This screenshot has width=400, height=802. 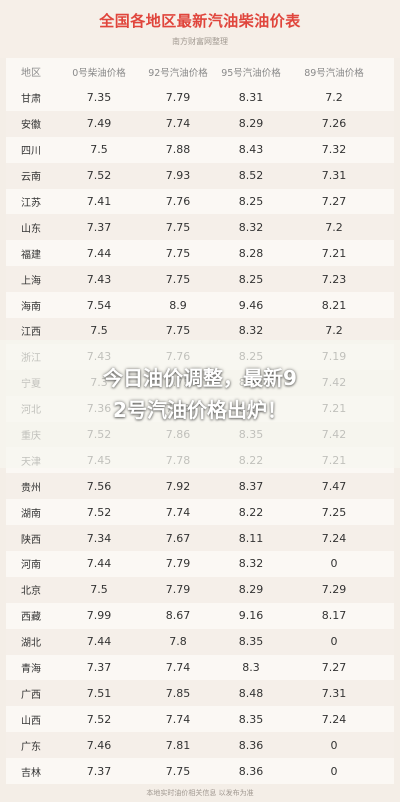 What do you see at coordinates (31, 307) in the screenshot?
I see `region-cell: 海南` at bounding box center [31, 307].